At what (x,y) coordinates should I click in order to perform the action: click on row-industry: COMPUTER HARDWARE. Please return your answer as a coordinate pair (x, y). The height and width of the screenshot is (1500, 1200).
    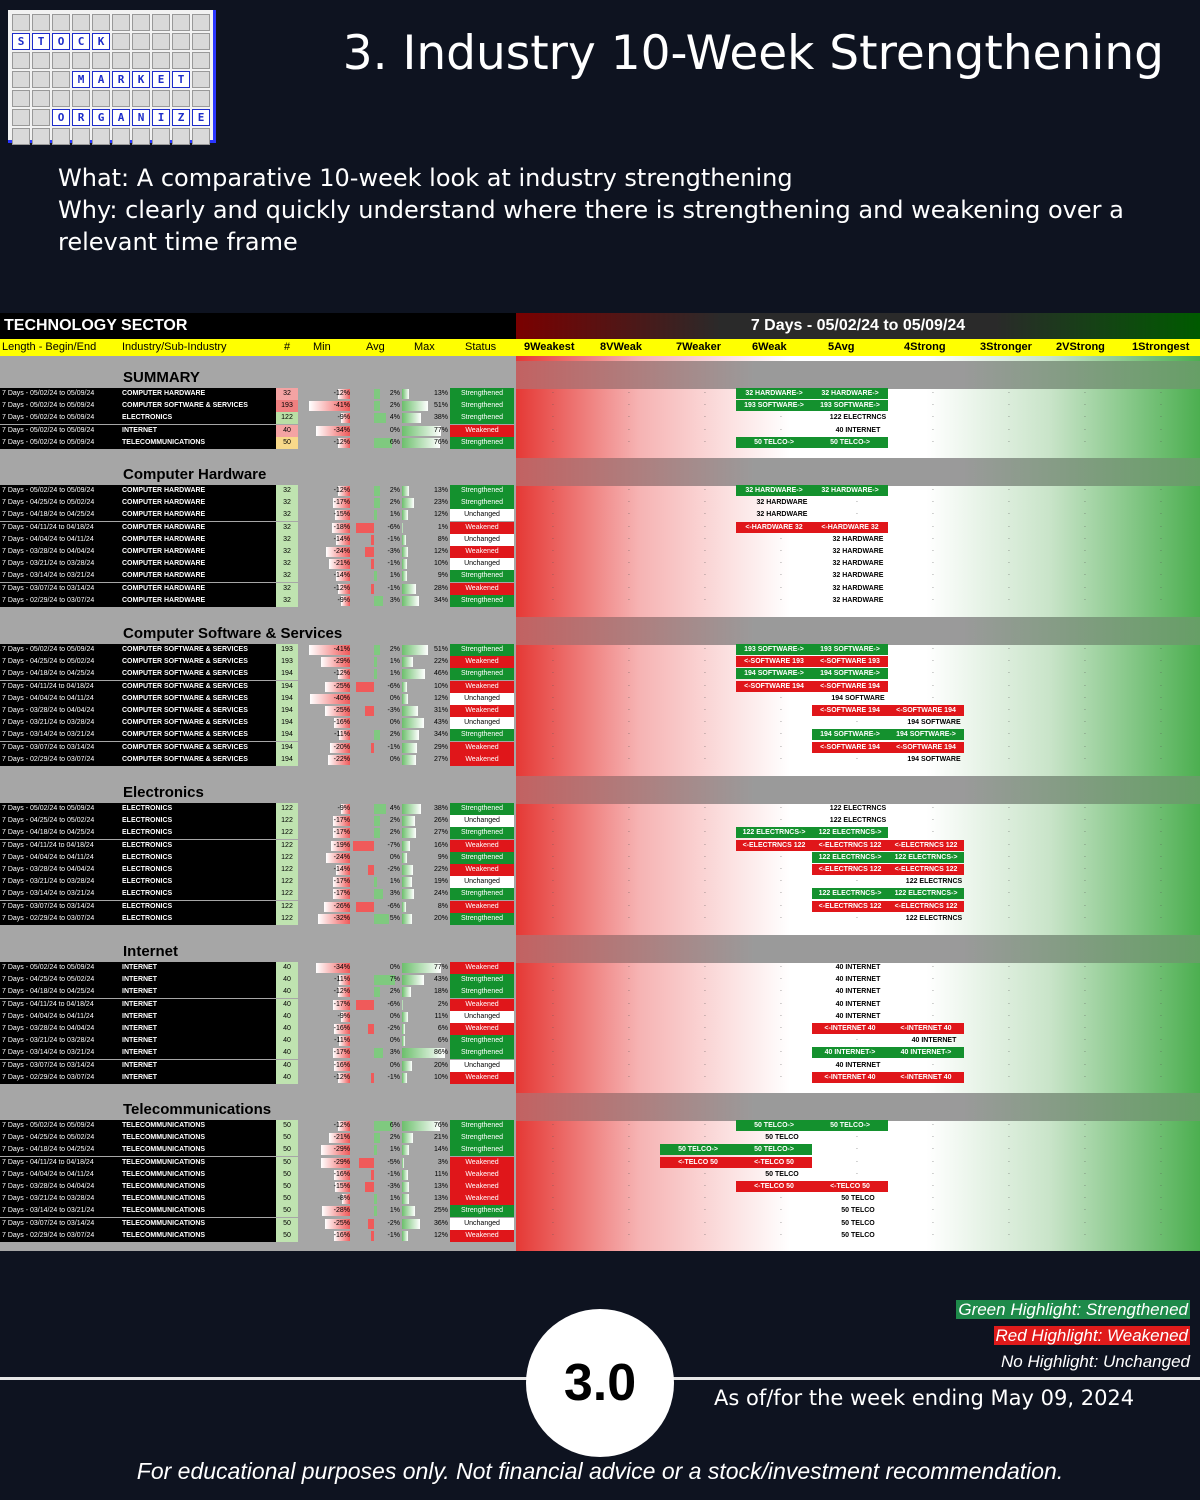
    Looking at the image, I should click on (164, 600).